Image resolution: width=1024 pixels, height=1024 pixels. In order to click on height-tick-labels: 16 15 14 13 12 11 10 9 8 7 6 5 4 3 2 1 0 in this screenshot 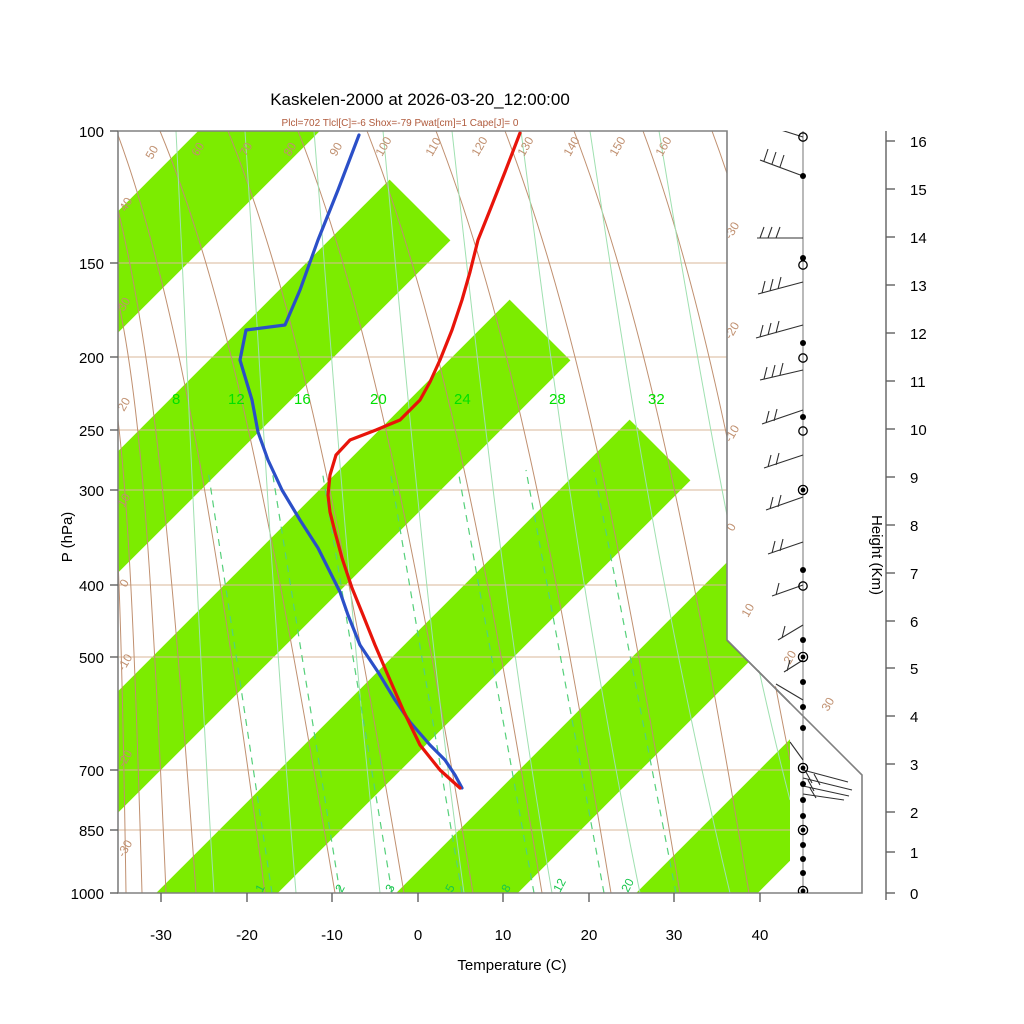, I will do `click(918, 518)`.